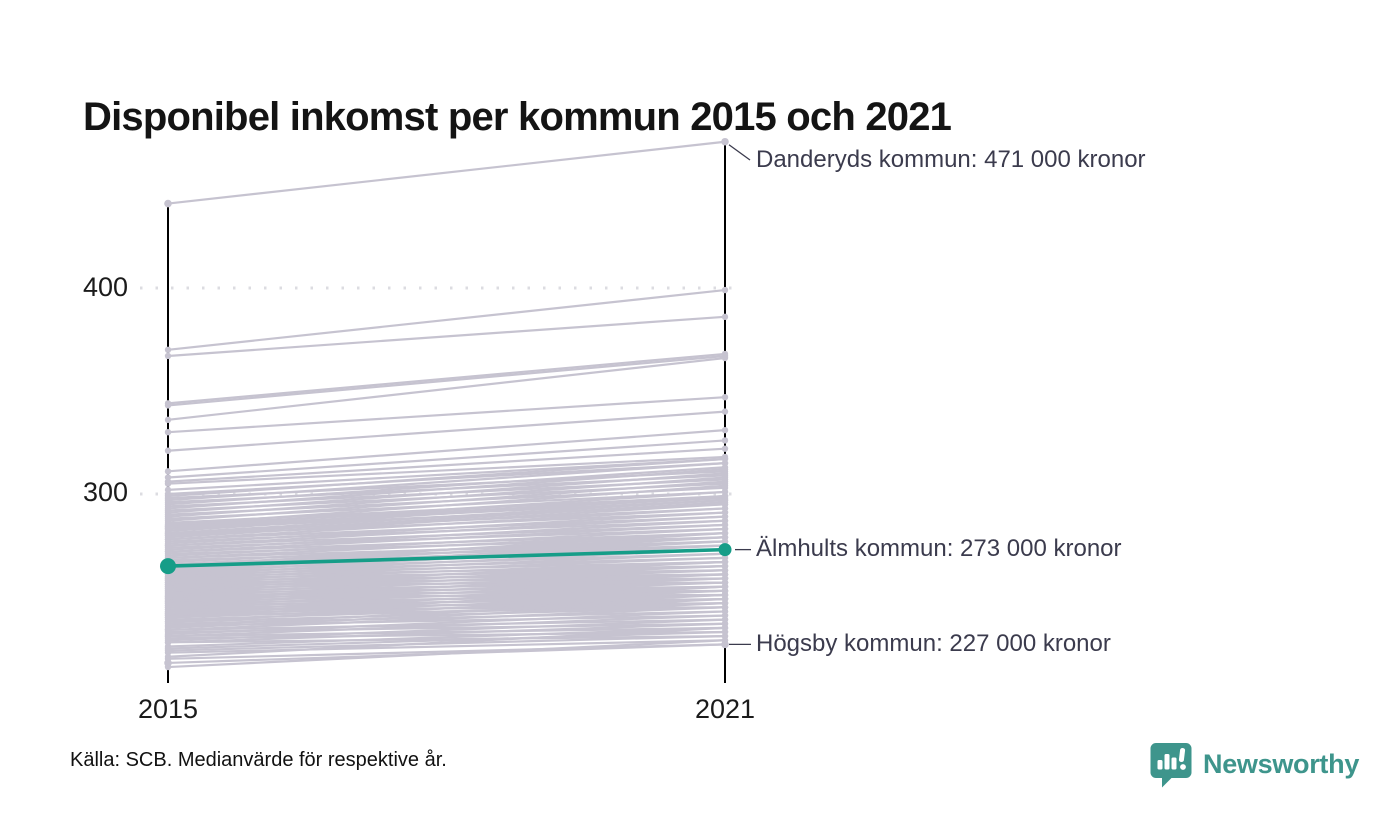 This screenshot has height=840, width=1400. What do you see at coordinates (168, 709) in the screenshot?
I see `x-axis-label-2015: 2015` at bounding box center [168, 709].